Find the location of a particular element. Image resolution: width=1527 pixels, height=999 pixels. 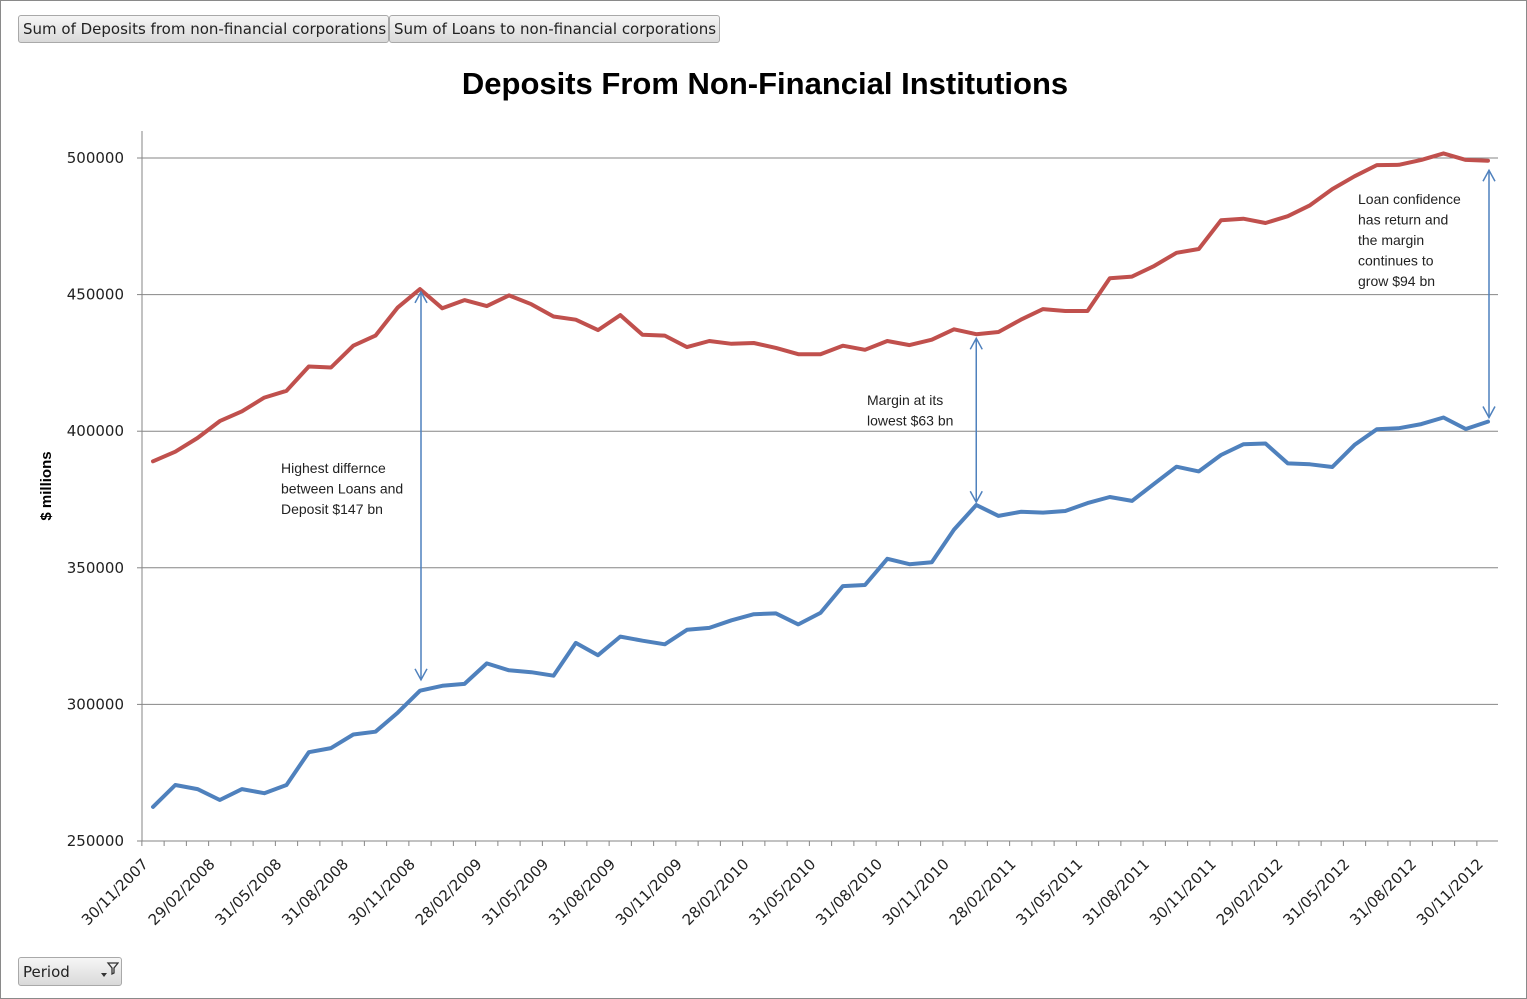

chart-title: Deposits From Non-Financial Institutions is located at coordinates (765, 83).